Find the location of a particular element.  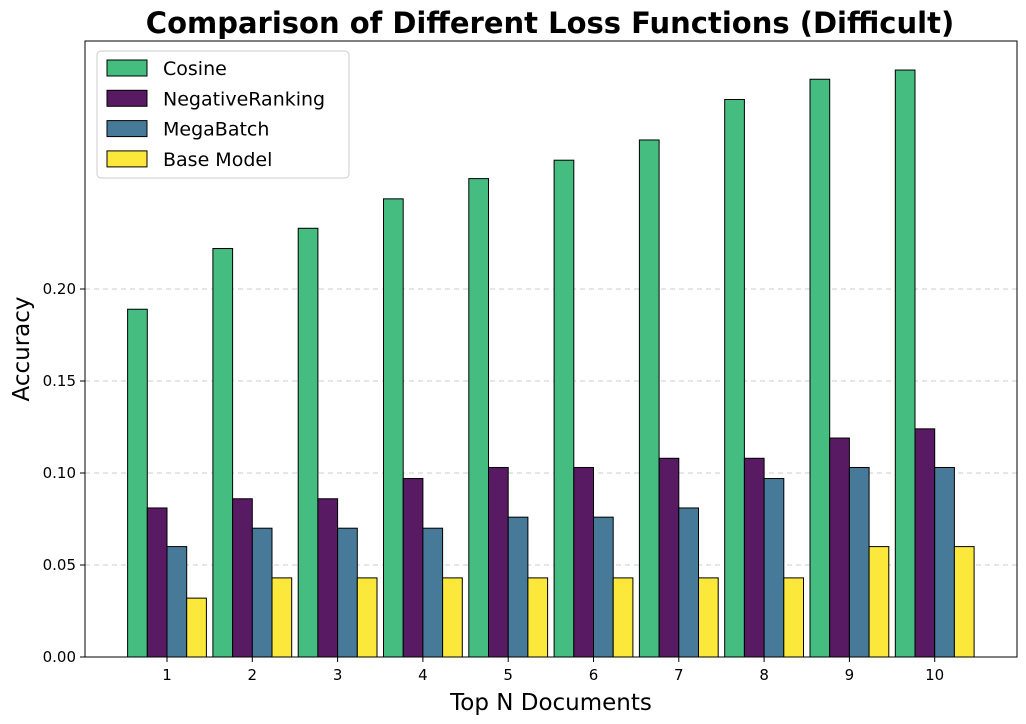

legend: Cosine NegativeRanking MegaBatch Base Model is located at coordinates (223, 114).